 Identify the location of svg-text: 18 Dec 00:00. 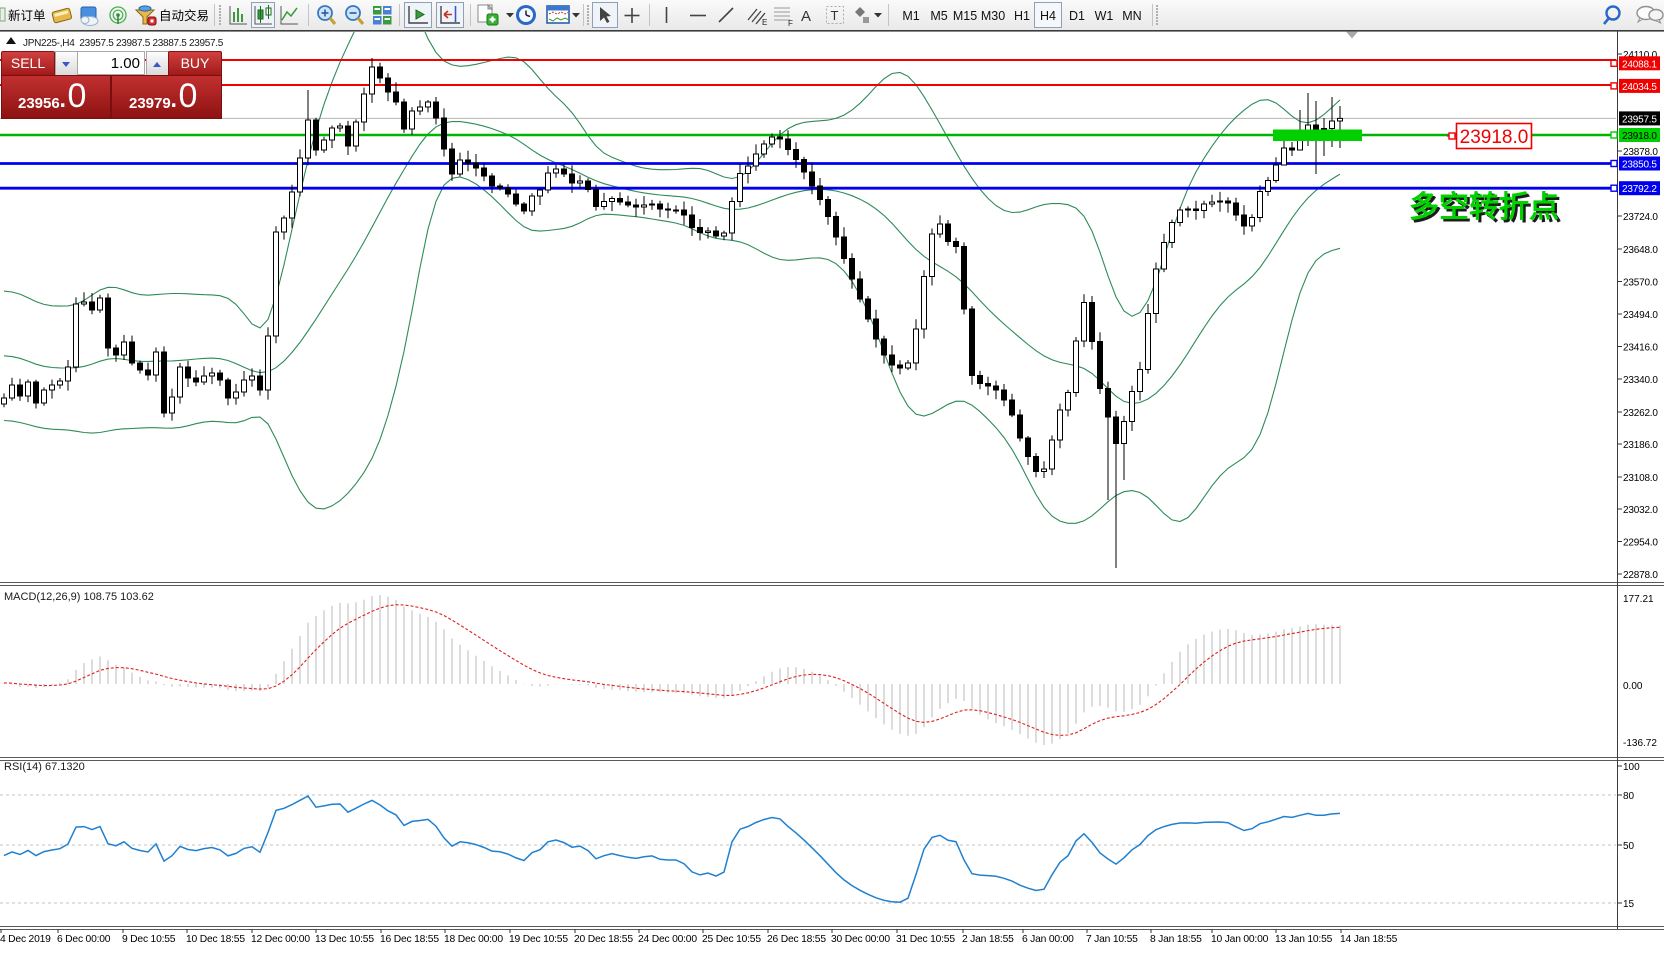
(473, 939).